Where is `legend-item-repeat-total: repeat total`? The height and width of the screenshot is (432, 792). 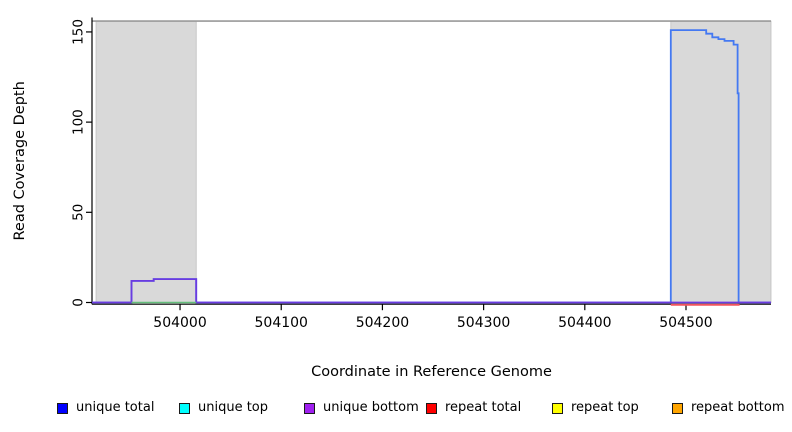 legend-item-repeat-total: repeat total is located at coordinates (473, 408).